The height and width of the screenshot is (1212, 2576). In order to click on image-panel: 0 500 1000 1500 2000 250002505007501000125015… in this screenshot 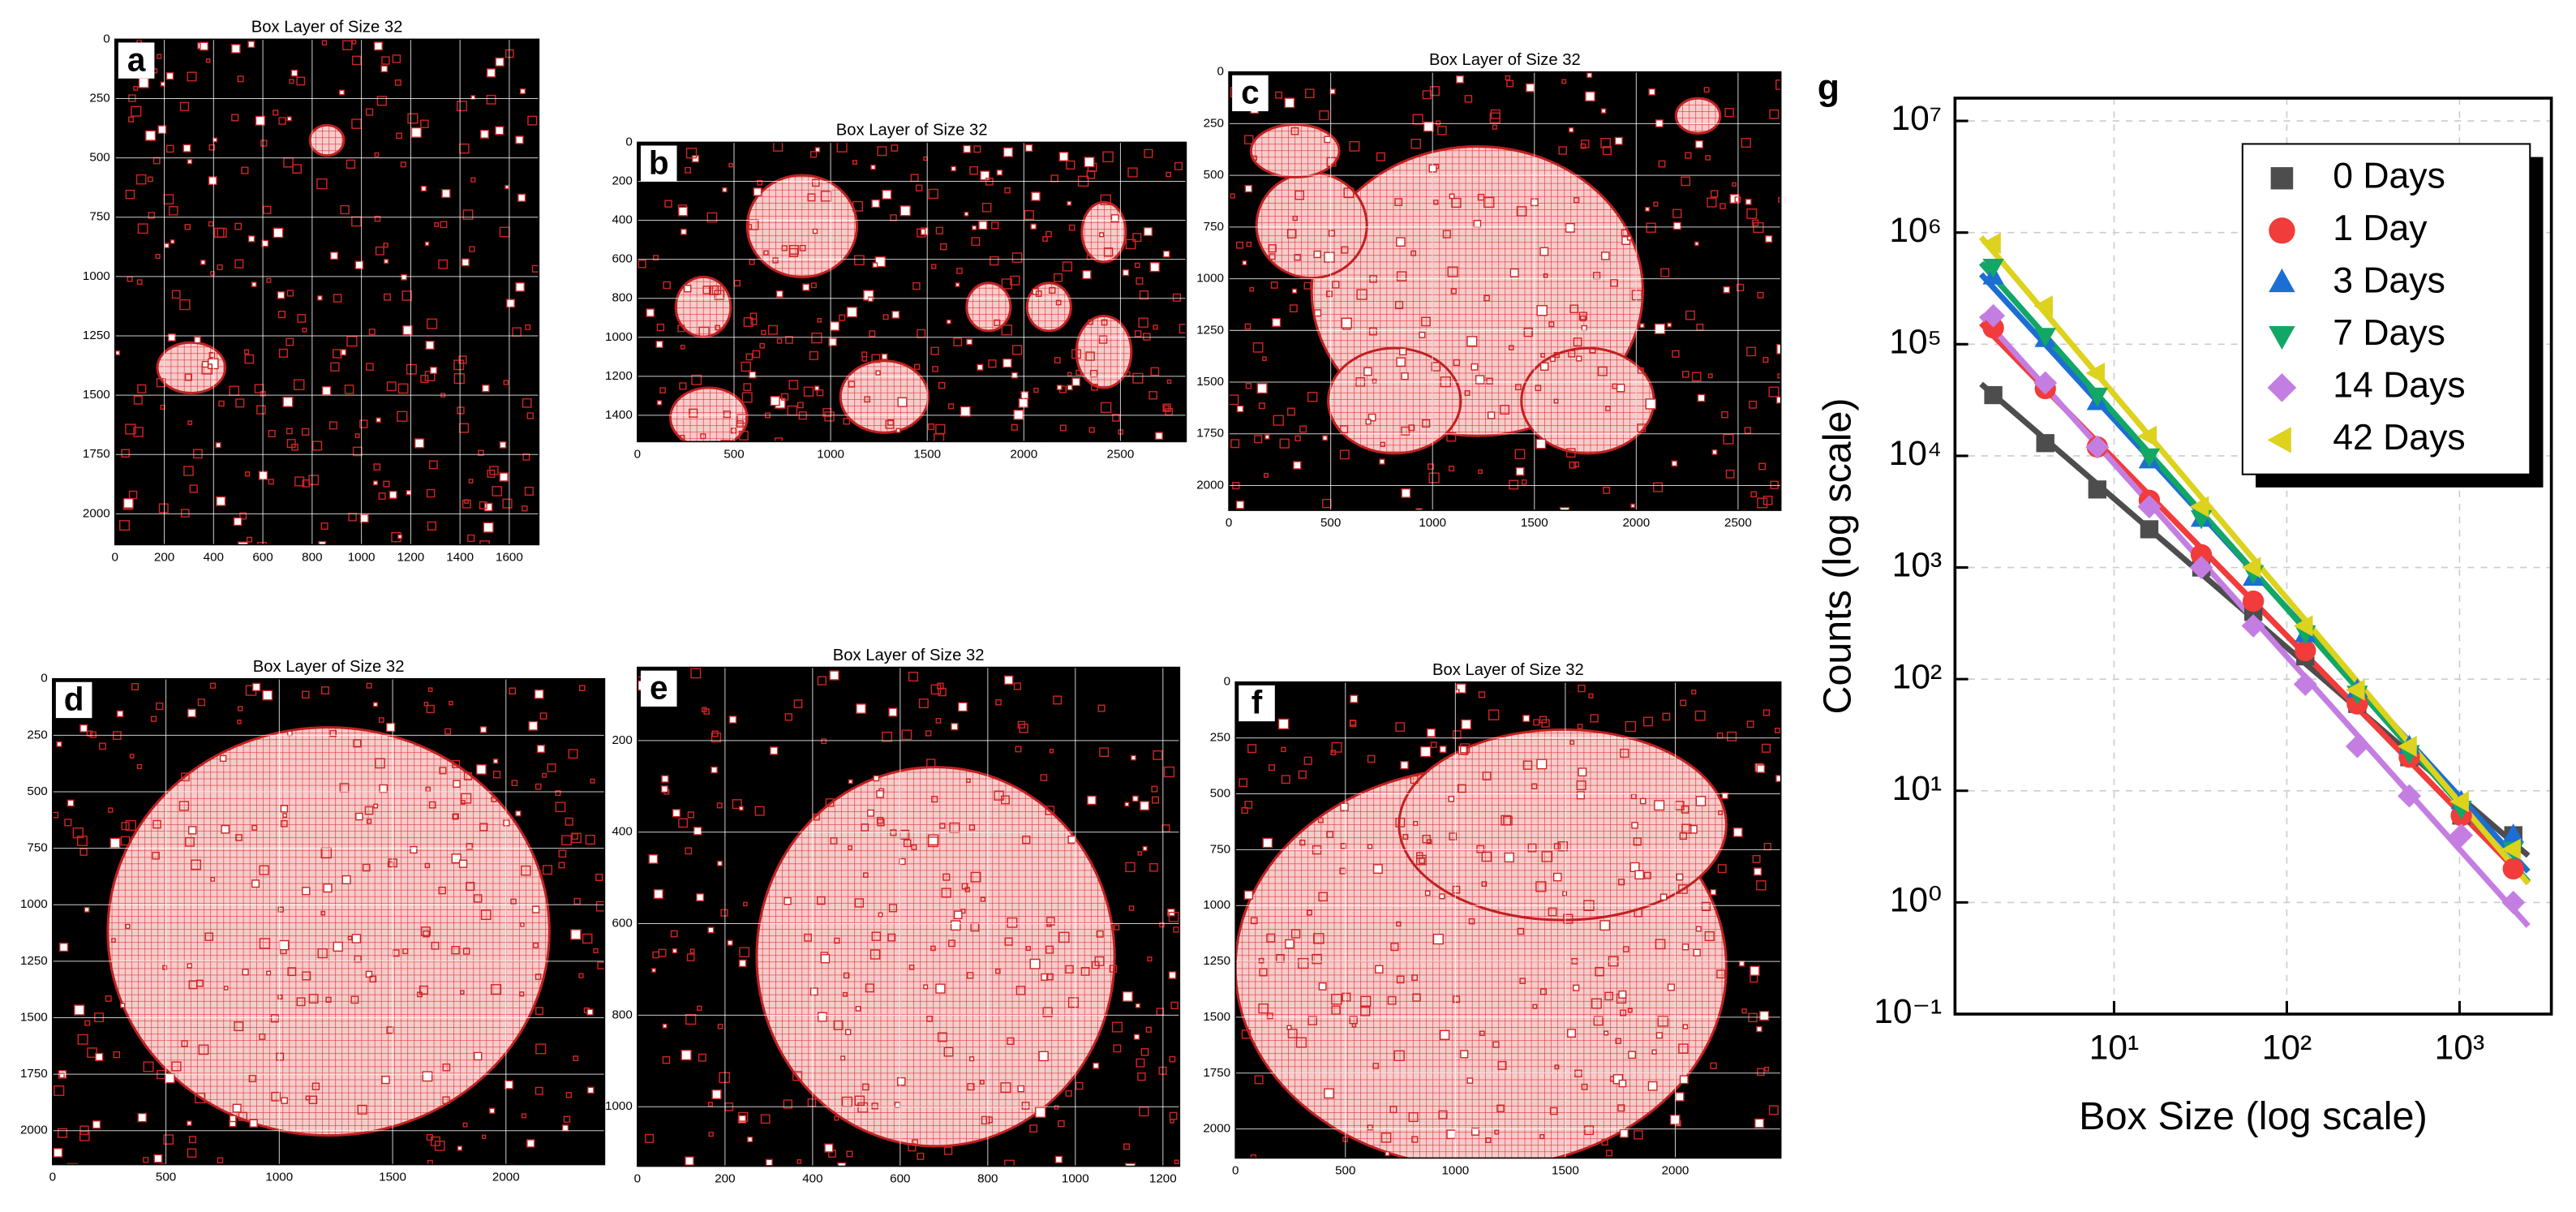, I will do `click(1489, 290)`.